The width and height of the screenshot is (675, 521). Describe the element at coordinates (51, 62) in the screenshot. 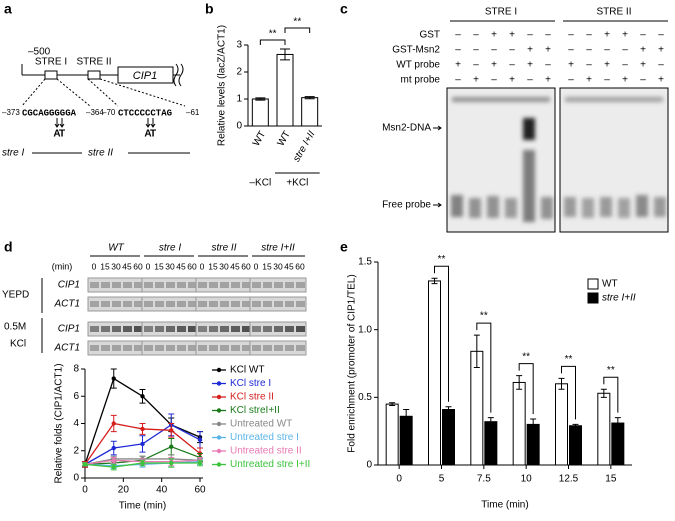

I see `stre-label: STRE I` at that location.